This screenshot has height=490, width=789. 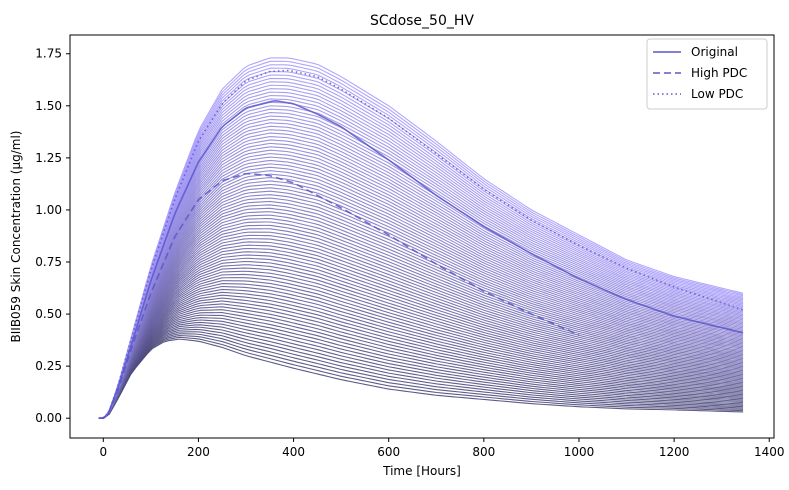 What do you see at coordinates (714, 52) in the screenshot?
I see `legend-label-original: Original` at bounding box center [714, 52].